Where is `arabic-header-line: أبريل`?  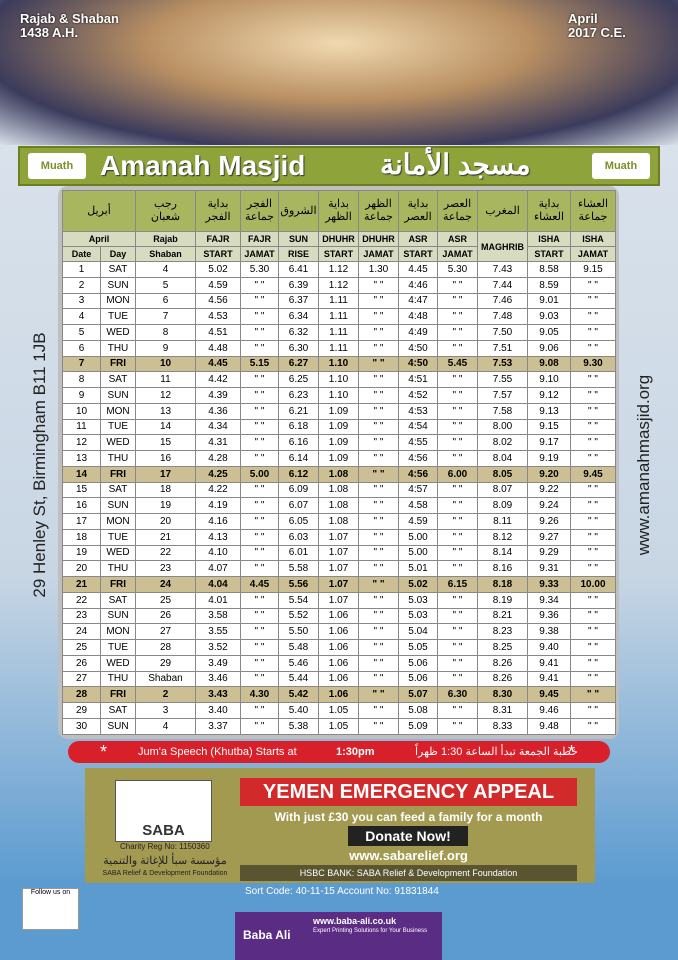
arabic-header-line: أبريل is located at coordinates (99, 210).